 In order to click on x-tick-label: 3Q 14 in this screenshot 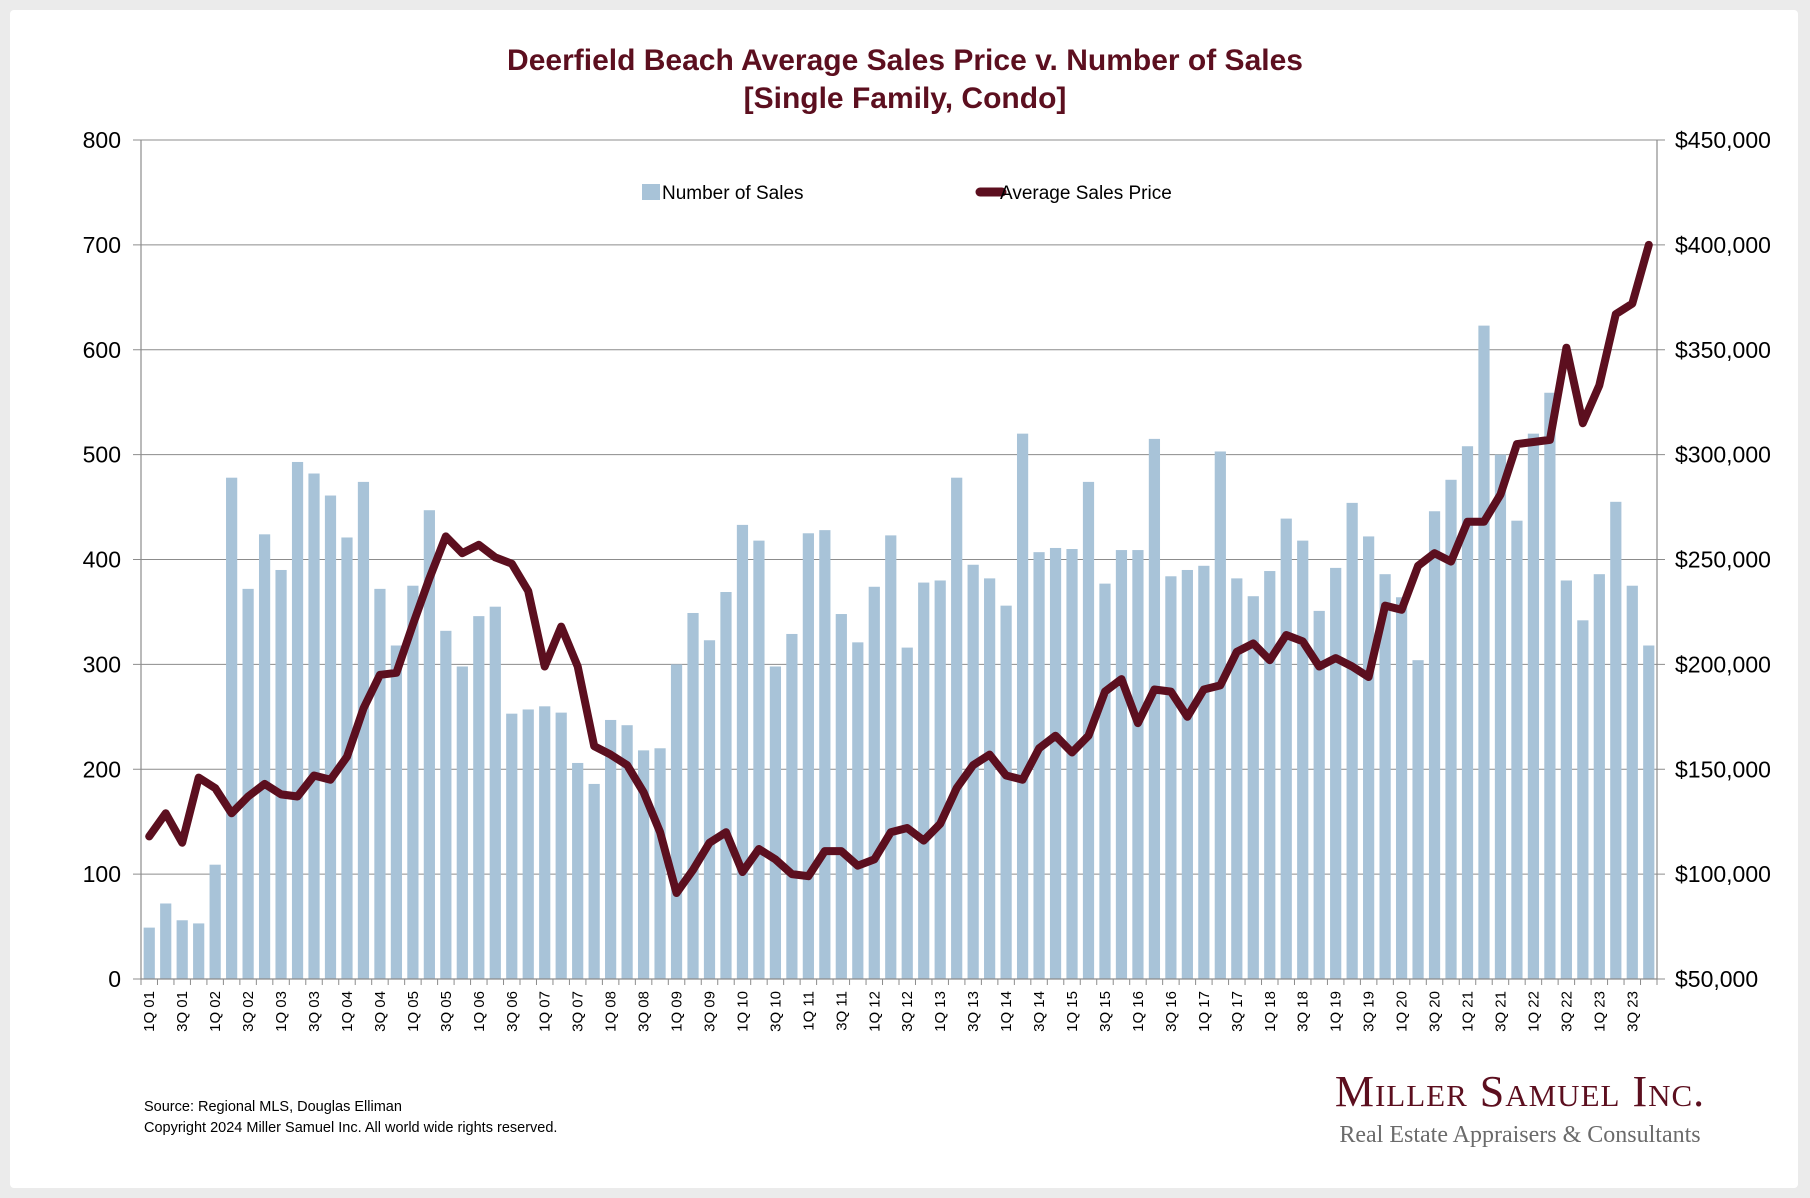, I will do `click(1039, 1011)`.